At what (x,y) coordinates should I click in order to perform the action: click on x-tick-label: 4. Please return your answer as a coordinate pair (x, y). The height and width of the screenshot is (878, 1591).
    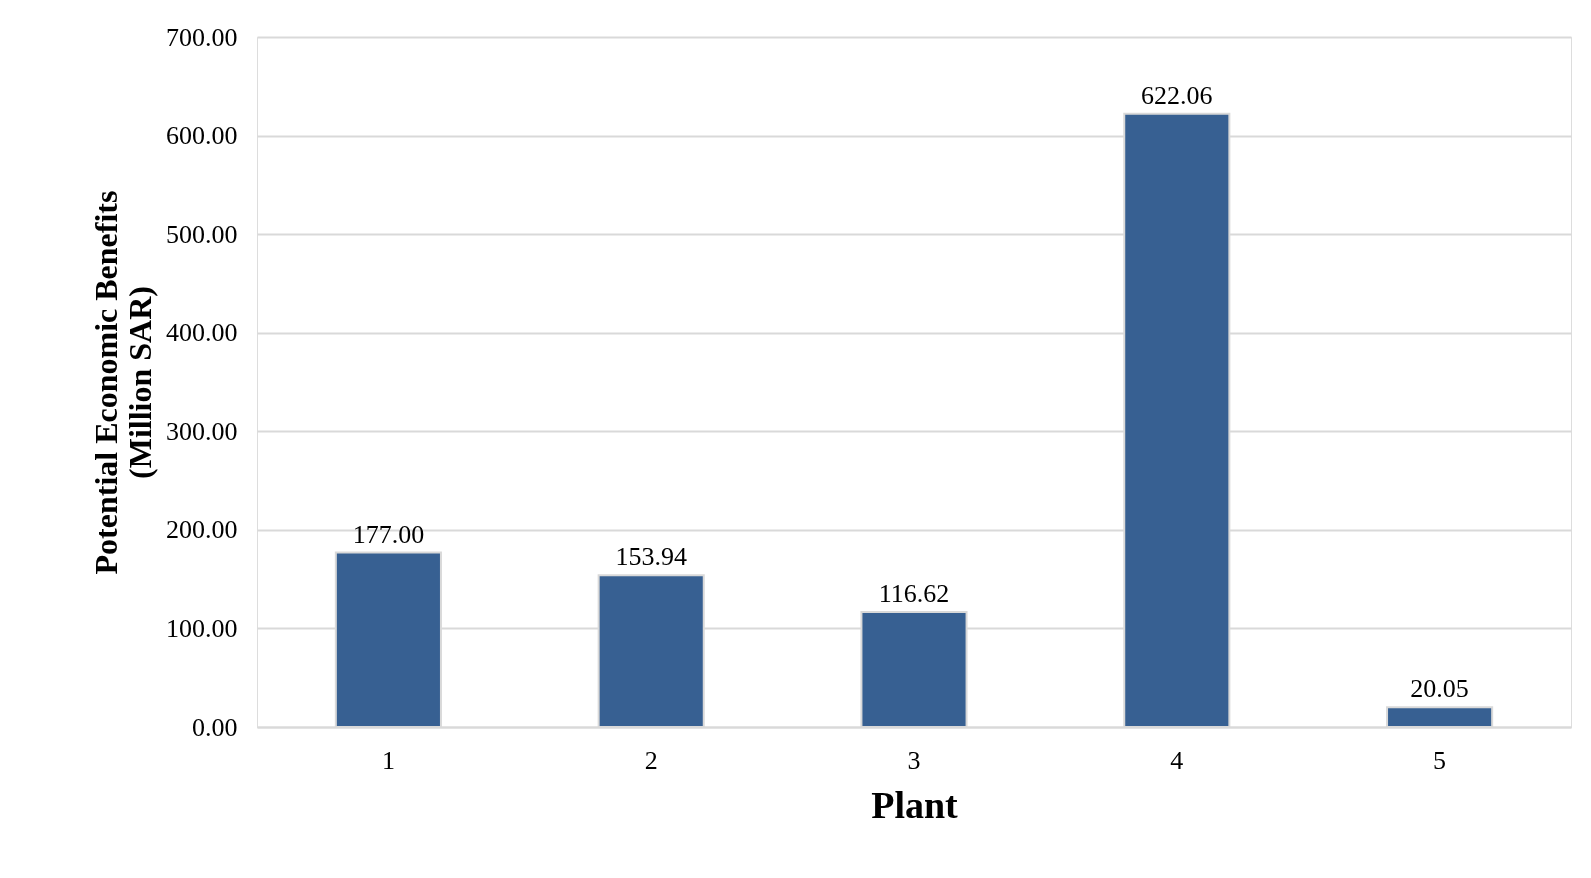
    Looking at the image, I should click on (1177, 760).